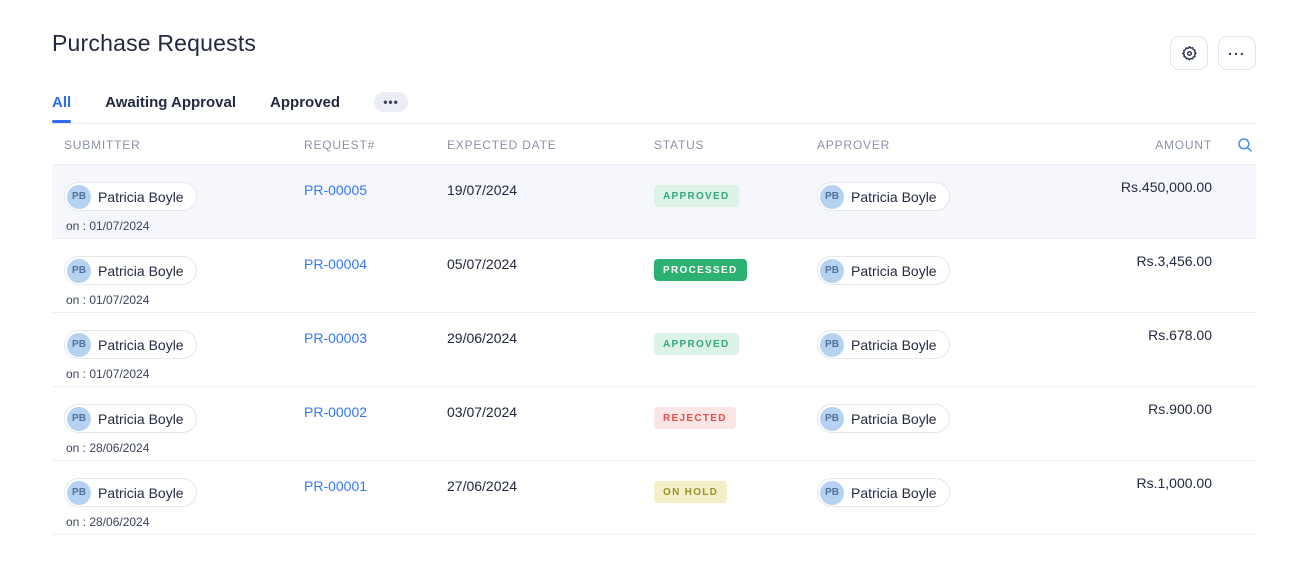  I want to click on status-cell: REJECTED, so click(735, 423).